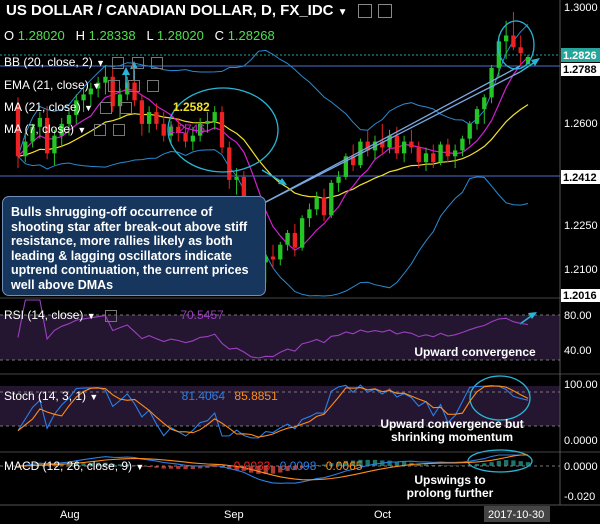 This screenshot has width=600, height=524. Describe the element at coordinates (44, 315) in the screenshot. I see `rsi-label: RSI (14, close)` at that location.